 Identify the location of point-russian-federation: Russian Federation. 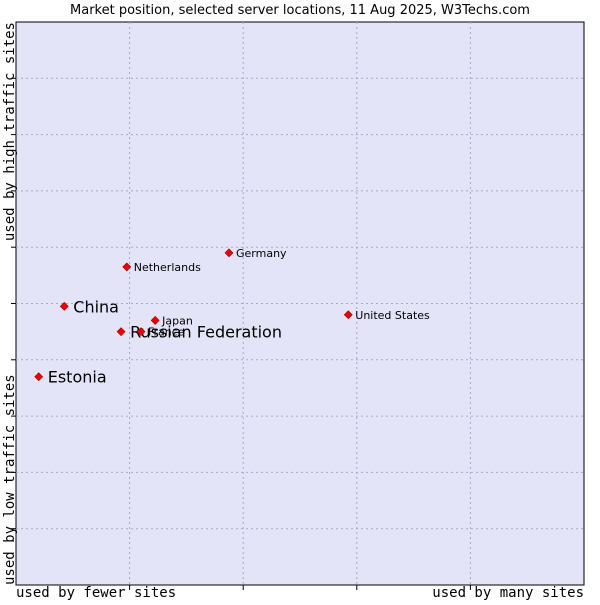
(199, 332).